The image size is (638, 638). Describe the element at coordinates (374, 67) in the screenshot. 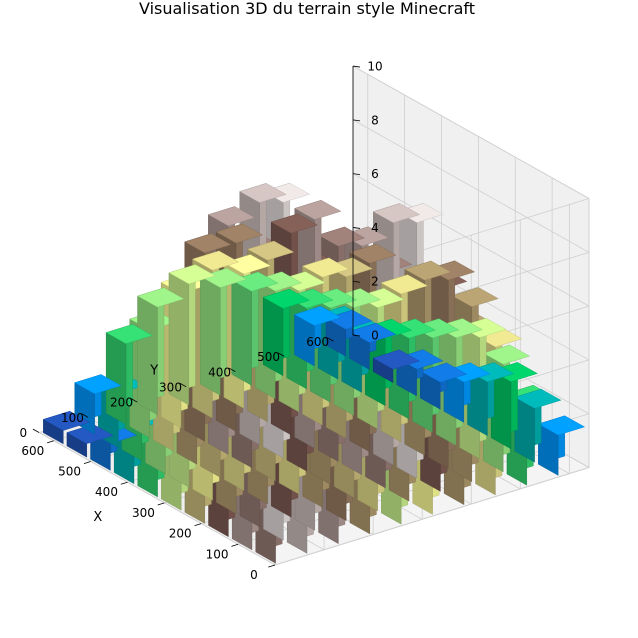

I see `z-tick-label: 10` at that location.